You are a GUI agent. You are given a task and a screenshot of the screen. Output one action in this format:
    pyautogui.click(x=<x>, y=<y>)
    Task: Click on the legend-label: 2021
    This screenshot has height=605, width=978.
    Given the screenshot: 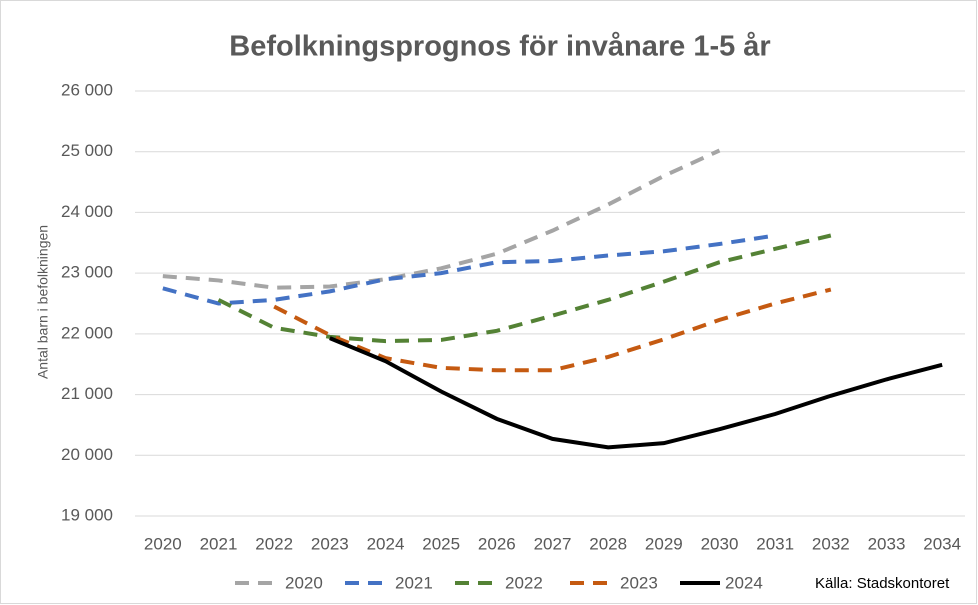 What is the action you would take?
    pyautogui.click(x=414, y=582)
    